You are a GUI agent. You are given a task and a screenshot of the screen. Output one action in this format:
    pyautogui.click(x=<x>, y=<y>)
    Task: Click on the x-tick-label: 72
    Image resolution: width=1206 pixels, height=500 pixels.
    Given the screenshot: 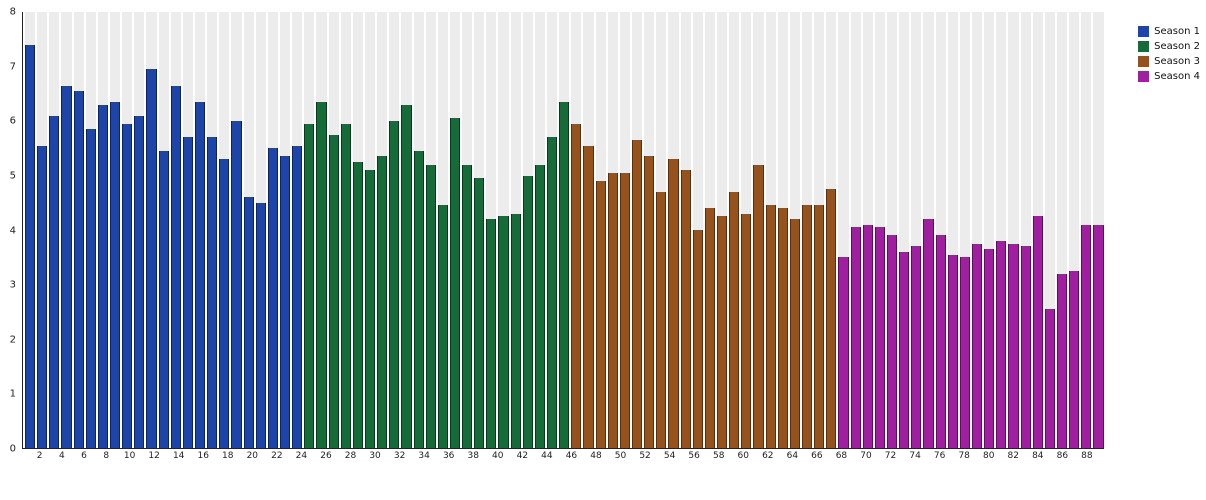 What is the action you would take?
    pyautogui.click(x=890, y=456)
    